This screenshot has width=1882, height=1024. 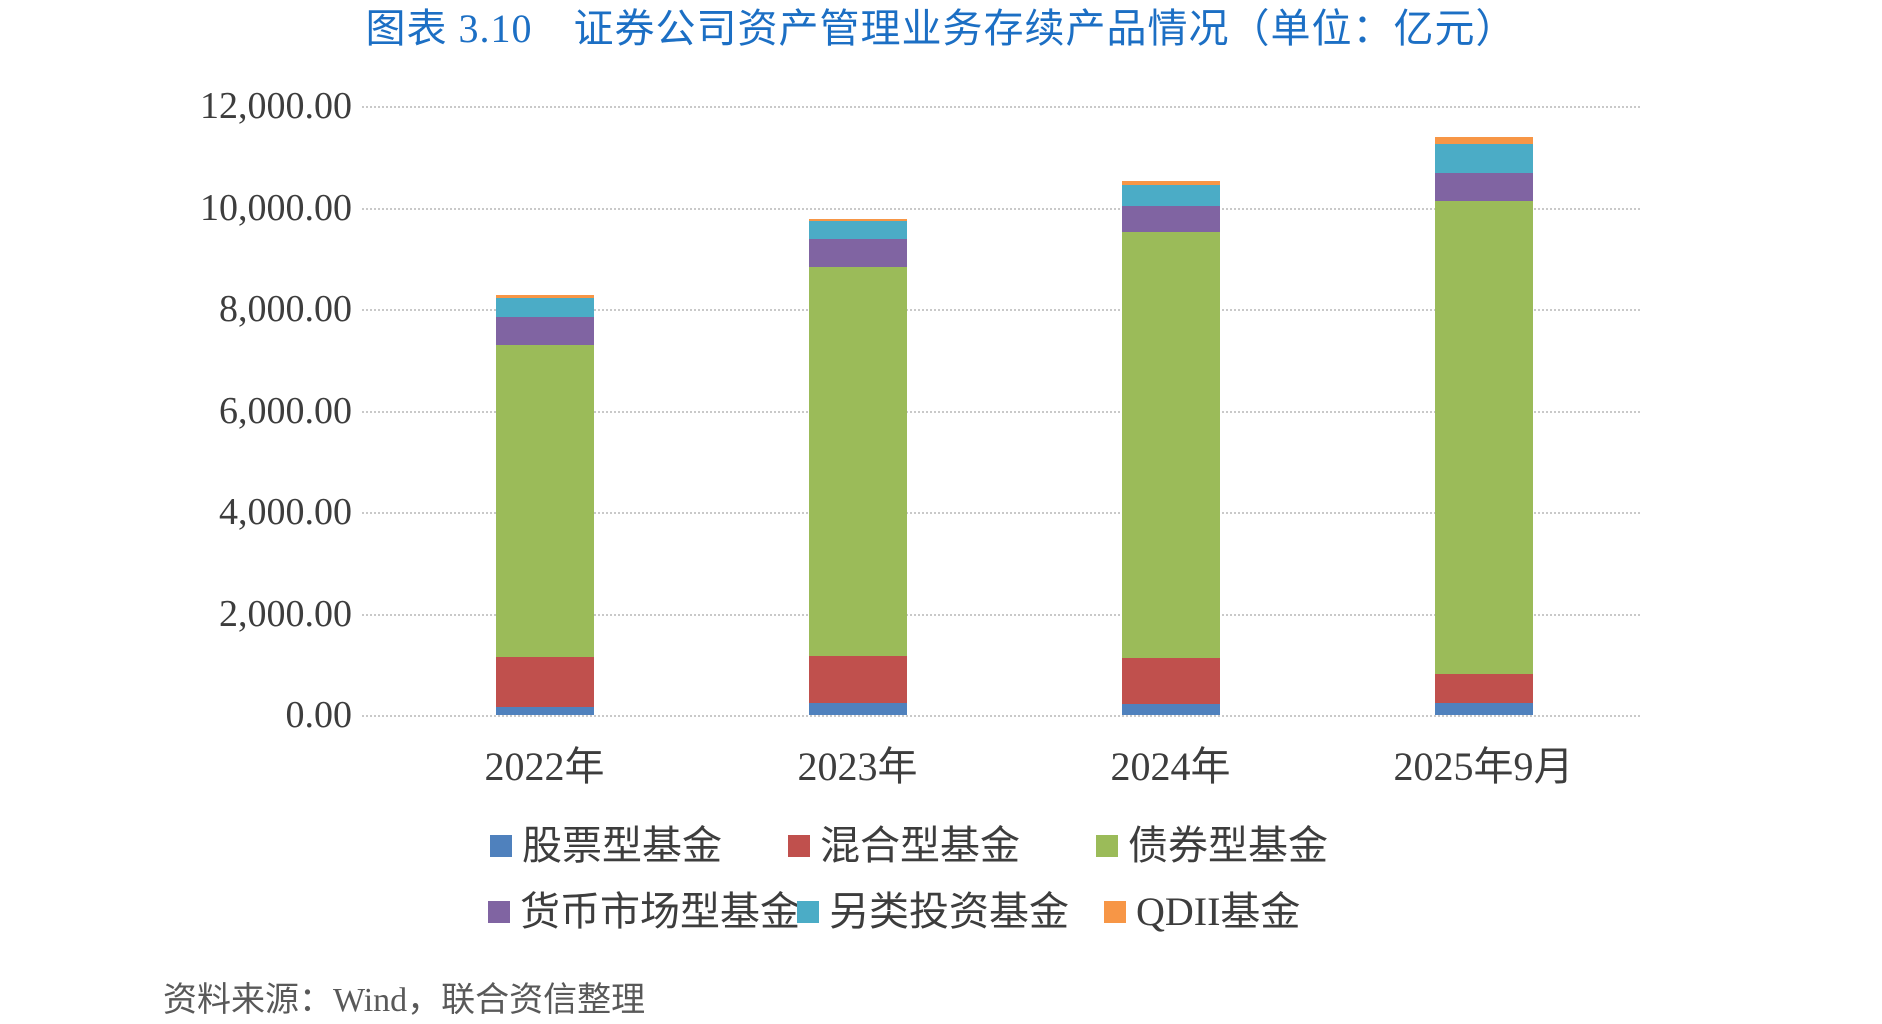 I want to click on chart-title: 图表 3.10 证券公司资产管理业务存续产品情况（单位：亿元）, so click(x=941, y=28).